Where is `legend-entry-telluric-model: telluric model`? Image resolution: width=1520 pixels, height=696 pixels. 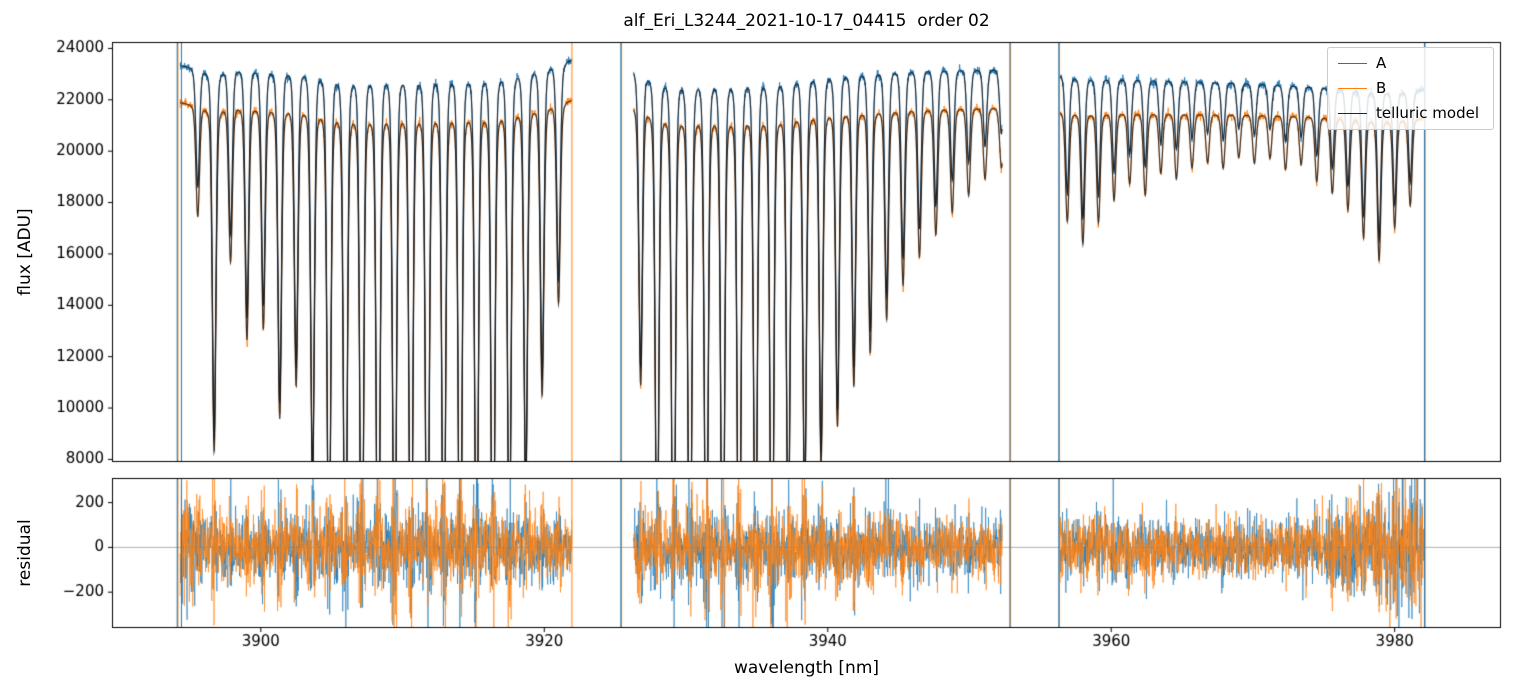
legend-entry-telluric-model: telluric model is located at coordinates (1408, 113).